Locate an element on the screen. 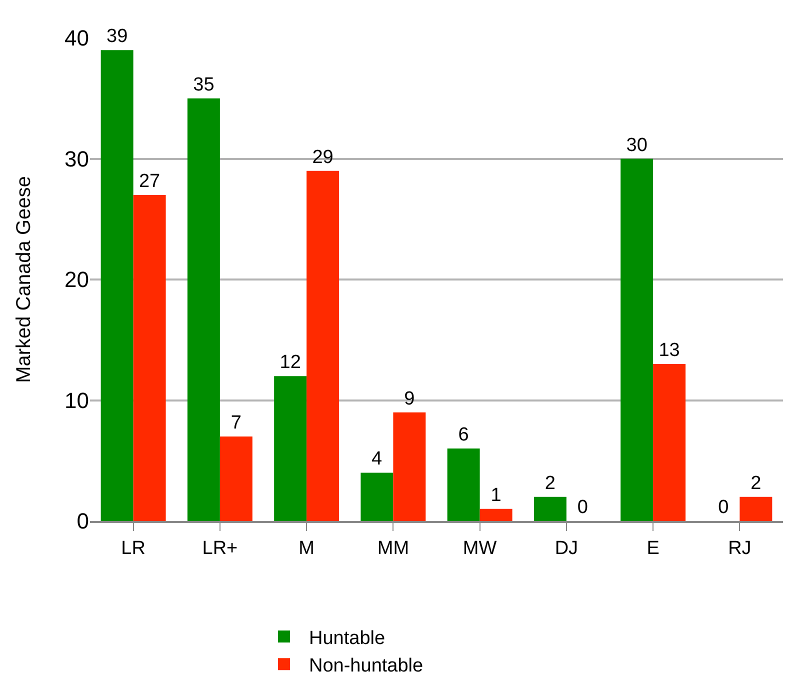  y-tick-label: 0 is located at coordinates (82, 521).